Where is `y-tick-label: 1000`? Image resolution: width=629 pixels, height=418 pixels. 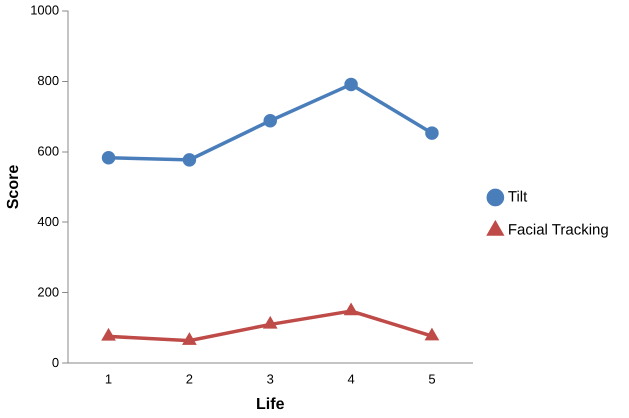 y-tick-label: 1000 is located at coordinates (45, 10).